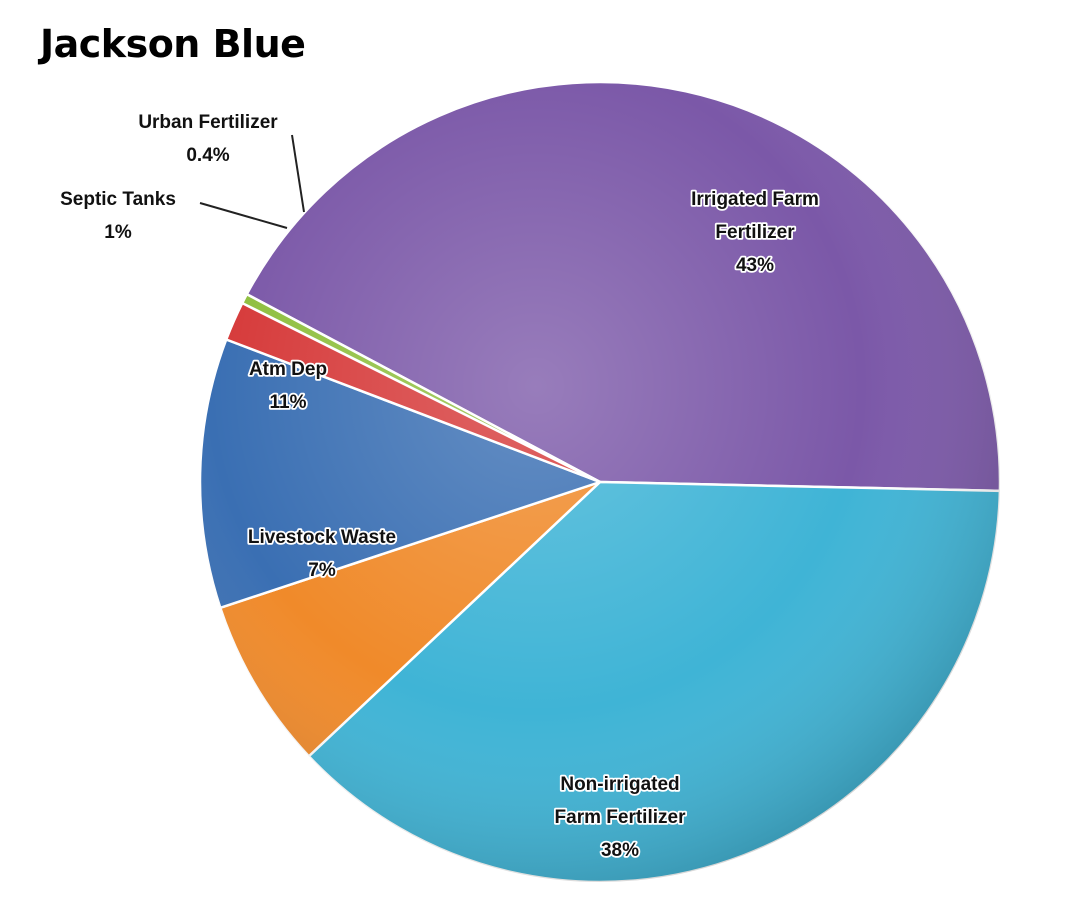 The image size is (1082, 919). What do you see at coordinates (207, 155) in the screenshot?
I see `slice-value-label: 0.4%` at bounding box center [207, 155].